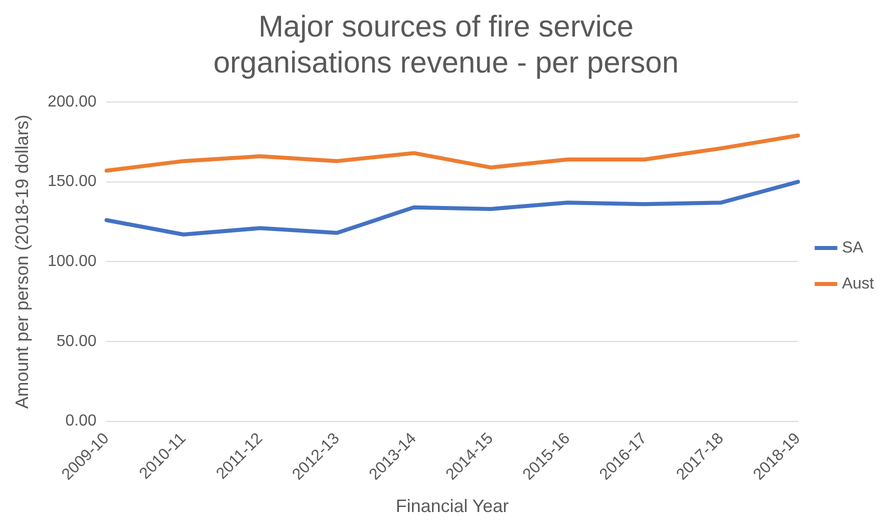 The height and width of the screenshot is (532, 894). Describe the element at coordinates (446, 45) in the screenshot. I see `chart-title: Major sources of fire service organisations revenue - per person` at that location.